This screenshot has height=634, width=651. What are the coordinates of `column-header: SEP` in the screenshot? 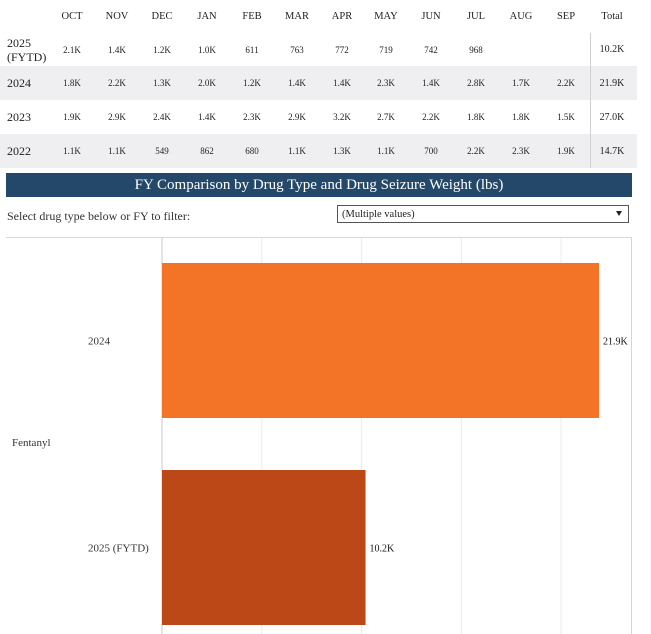 It's located at (566, 16).